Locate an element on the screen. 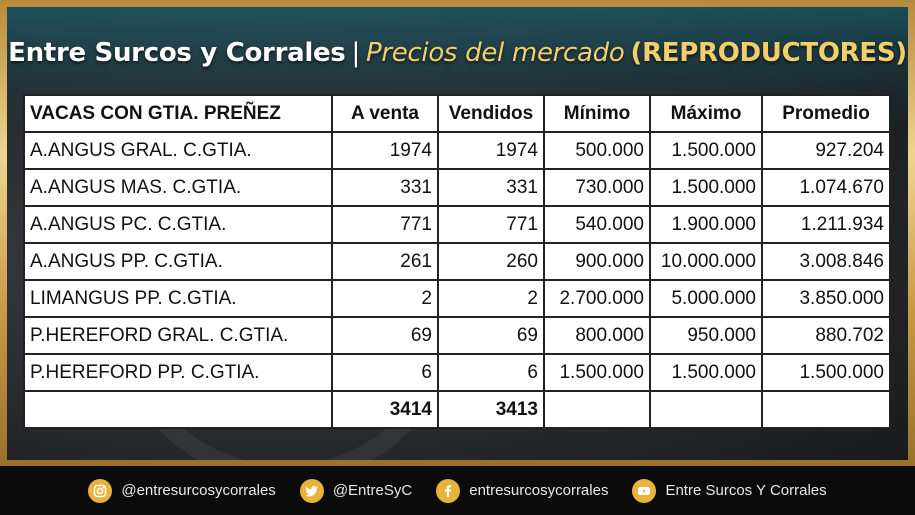 Image resolution: width=915 pixels, height=515 pixels. twitter-handle: @EntreSyC is located at coordinates (372, 490).